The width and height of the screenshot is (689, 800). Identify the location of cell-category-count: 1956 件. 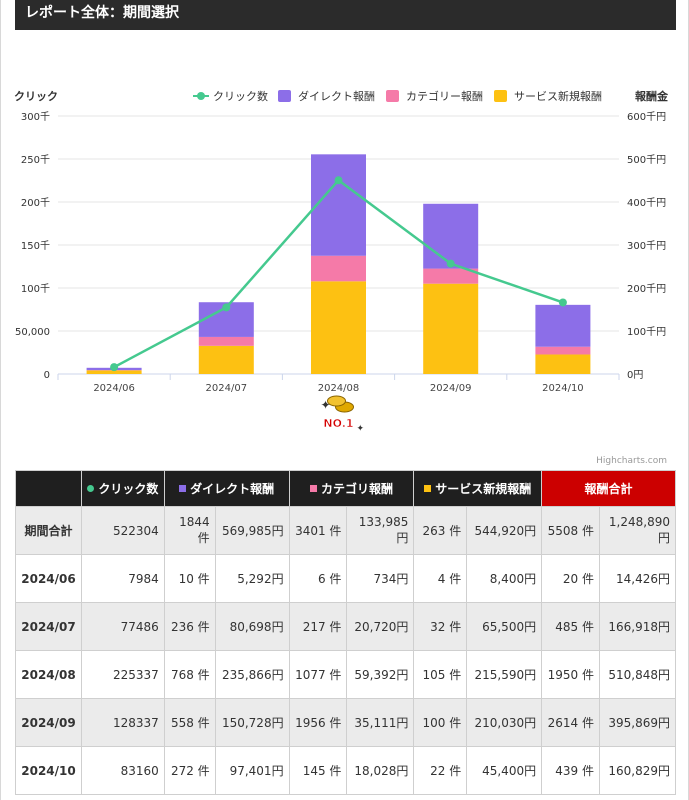
(318, 722).